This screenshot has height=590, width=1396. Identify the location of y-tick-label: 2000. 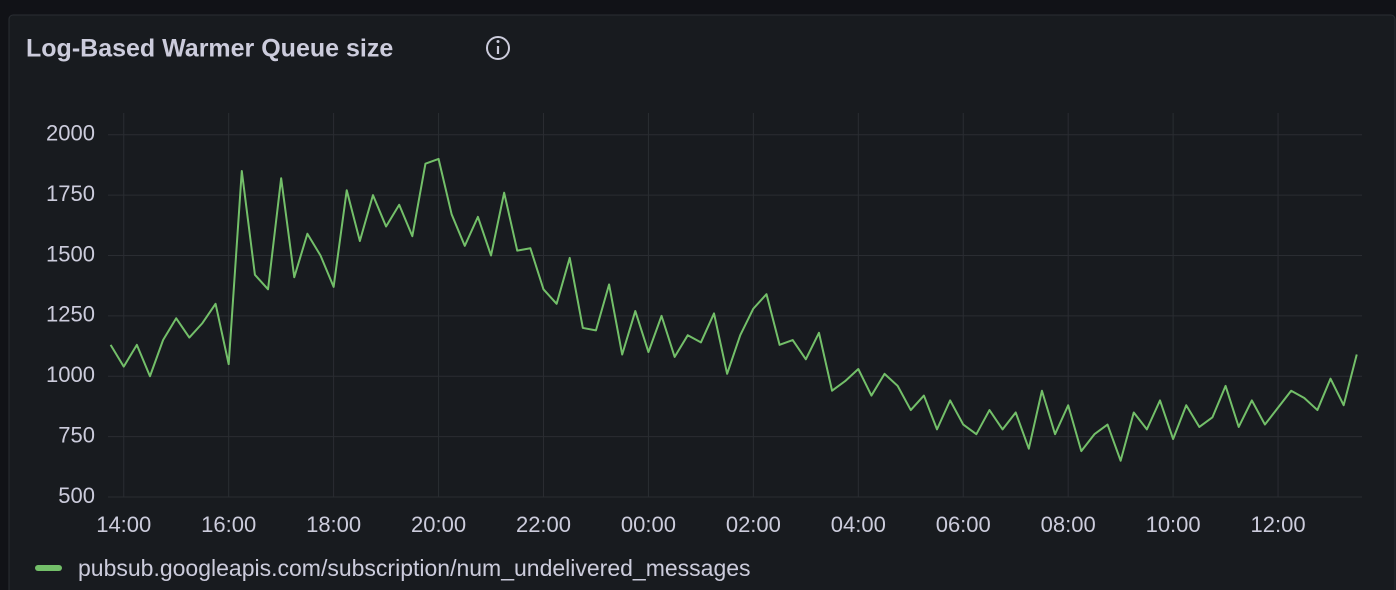
(70, 133).